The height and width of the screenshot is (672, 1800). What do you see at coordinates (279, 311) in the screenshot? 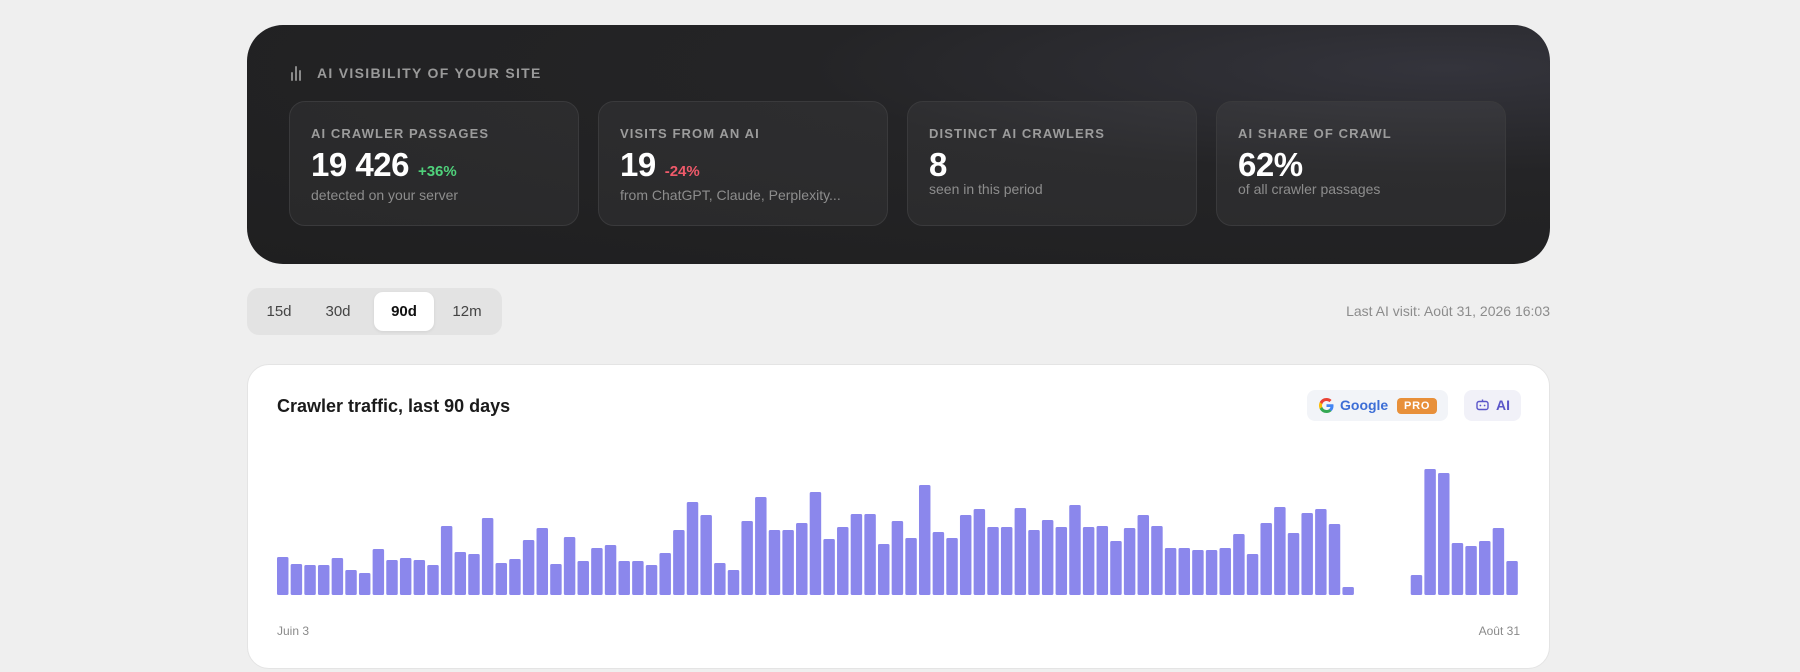
I see `period-tab-15d: 15d` at bounding box center [279, 311].